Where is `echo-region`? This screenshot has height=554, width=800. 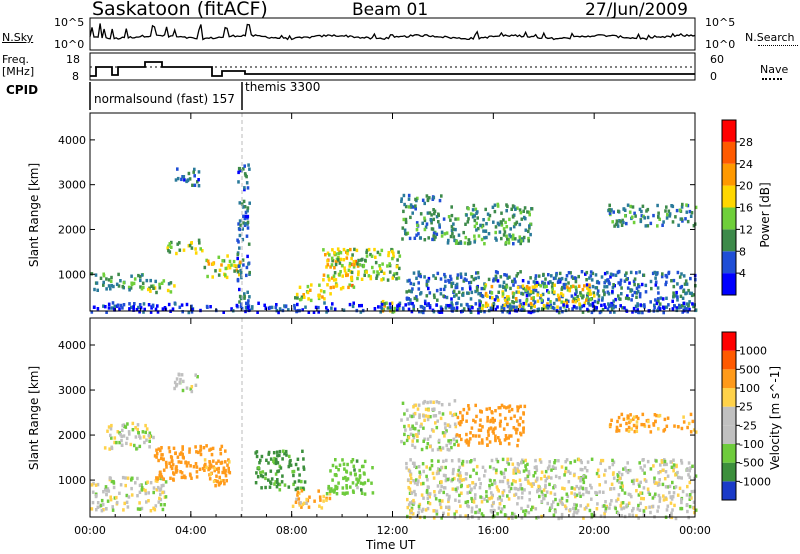
echo-region is located at coordinates (551, 489).